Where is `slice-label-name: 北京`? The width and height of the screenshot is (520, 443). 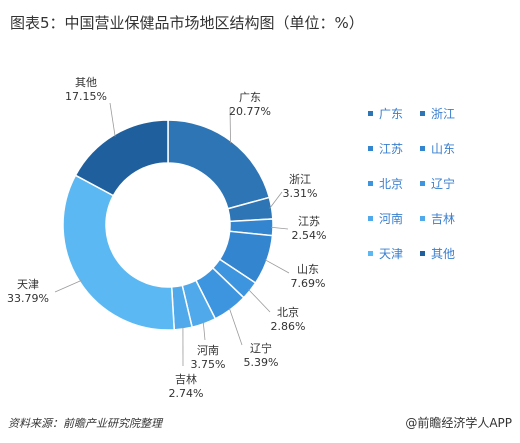 slice-label-name: 北京 is located at coordinates (288, 312).